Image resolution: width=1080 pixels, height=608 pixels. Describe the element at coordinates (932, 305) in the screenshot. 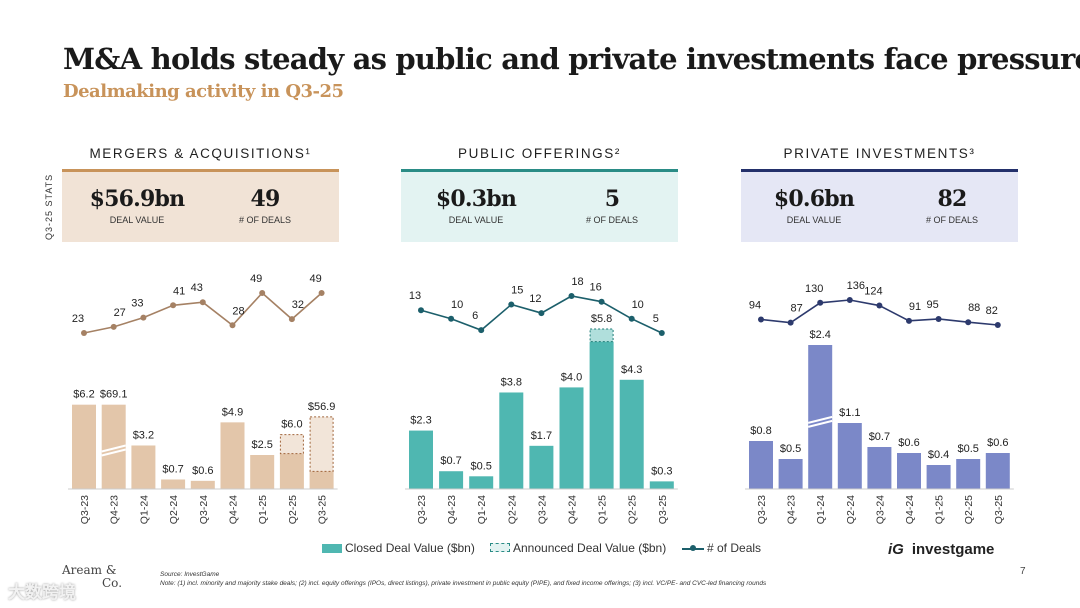

I see `deals-value-label: 95` at that location.